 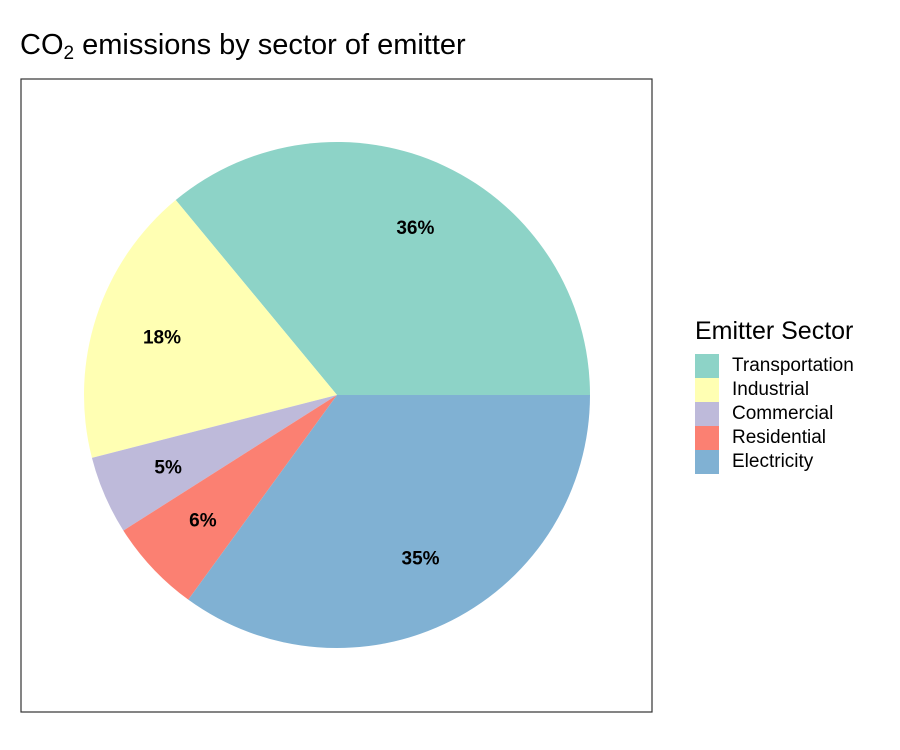 What do you see at coordinates (707, 438) in the screenshot?
I see `legend-swatch-residential` at bounding box center [707, 438].